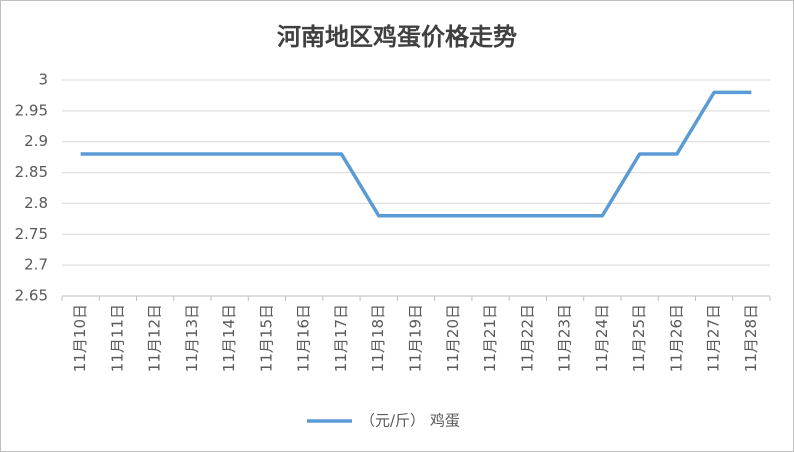  Describe the element at coordinates (155, 338) in the screenshot. I see `x-tick-label: 11月12日` at that location.